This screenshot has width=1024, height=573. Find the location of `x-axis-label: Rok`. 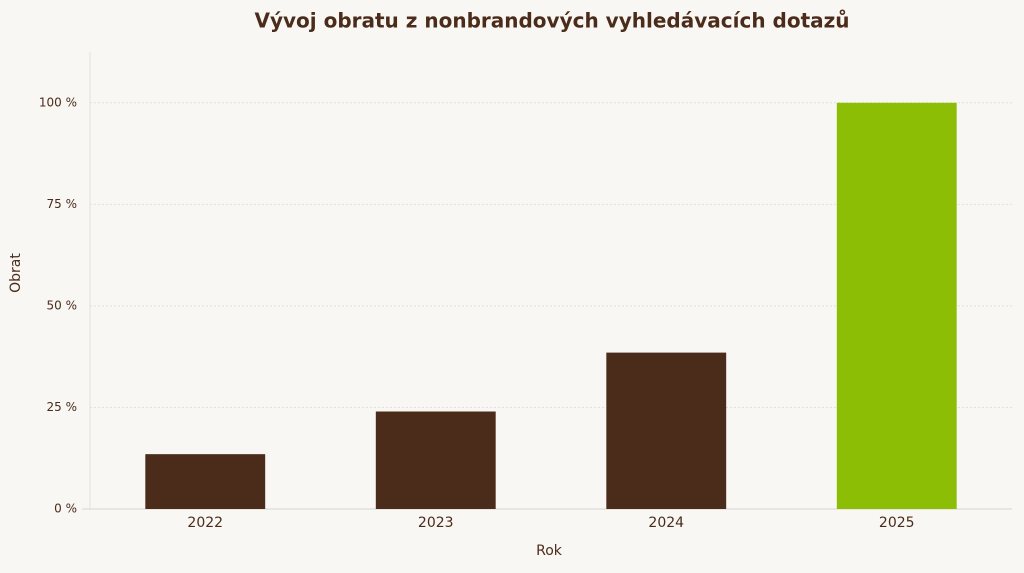

x-axis-label: Rok is located at coordinates (549, 551).